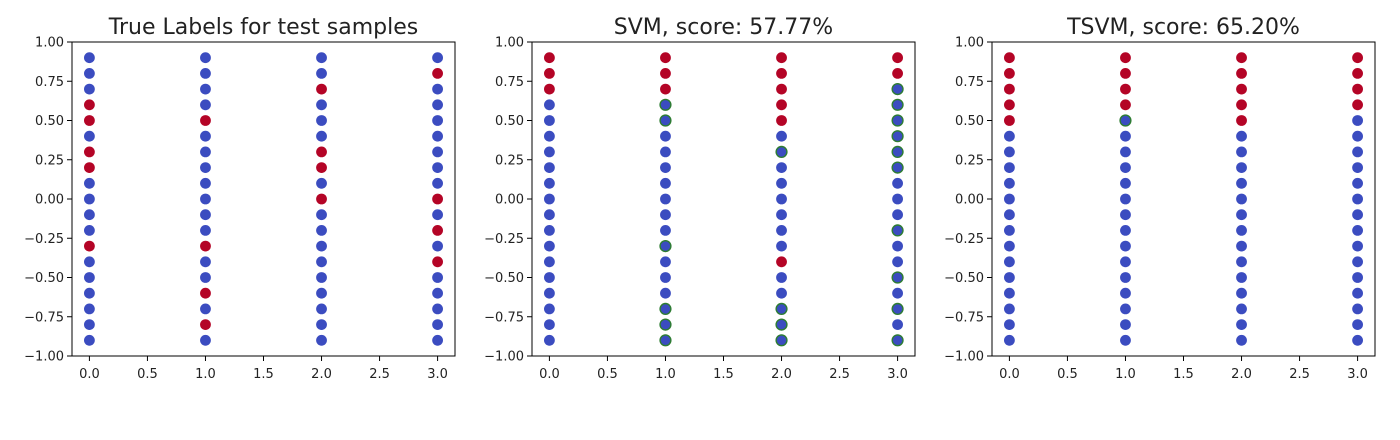  I want to click on x-tick-label: 1.5, so click(1183, 374).